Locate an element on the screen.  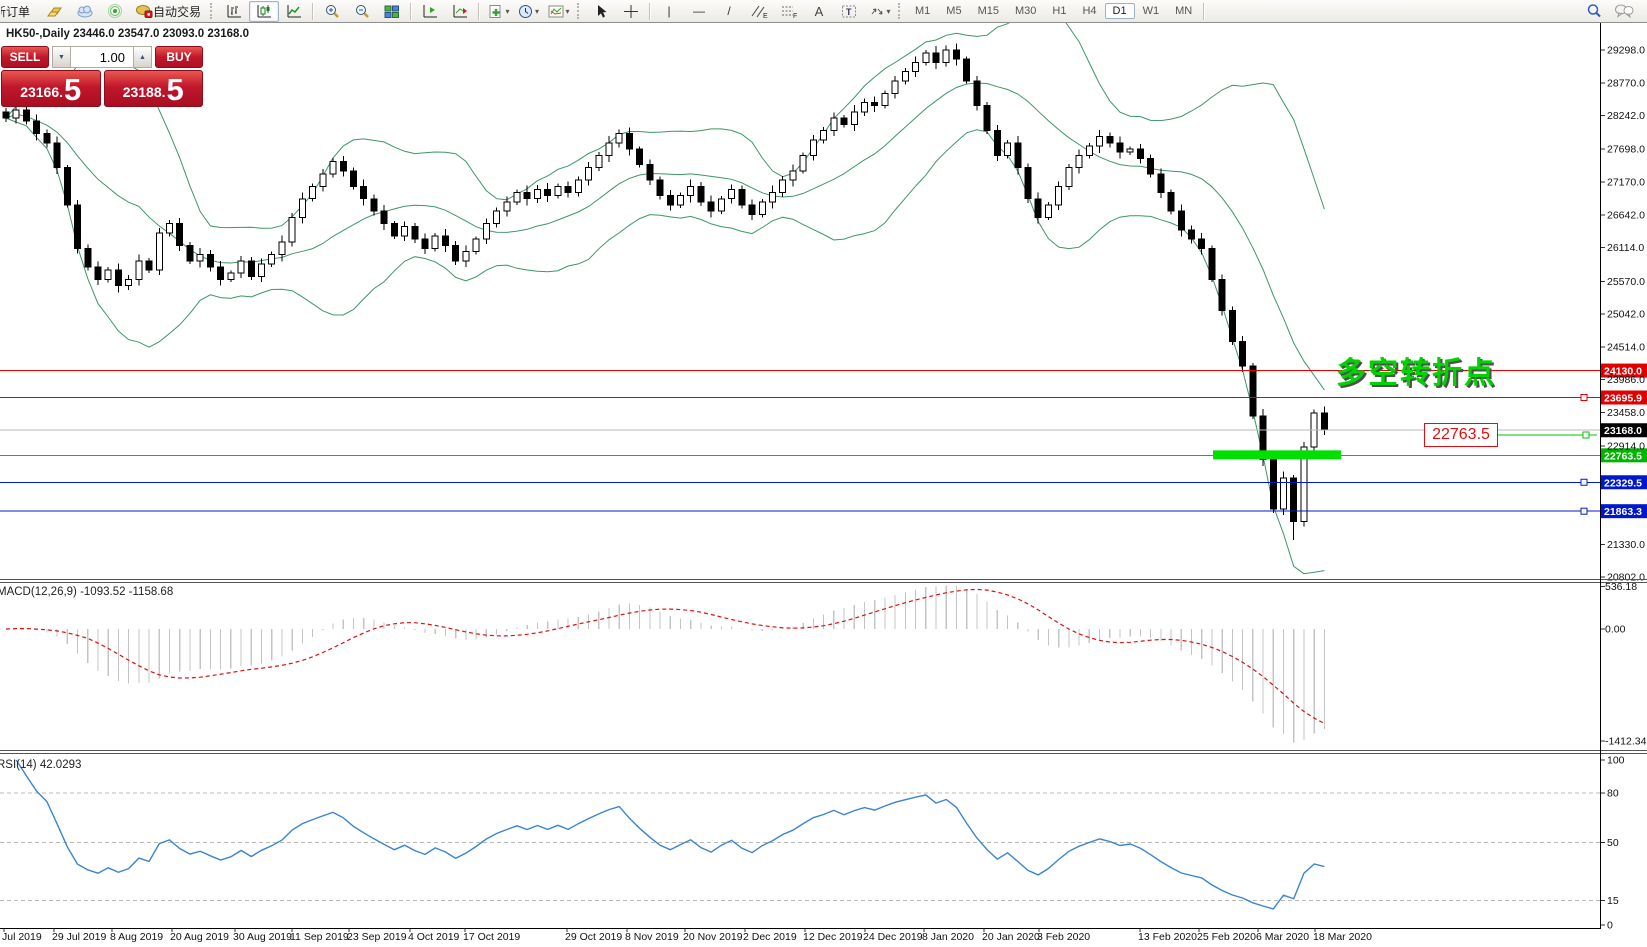
tile-windows-button is located at coordinates (392, 11).